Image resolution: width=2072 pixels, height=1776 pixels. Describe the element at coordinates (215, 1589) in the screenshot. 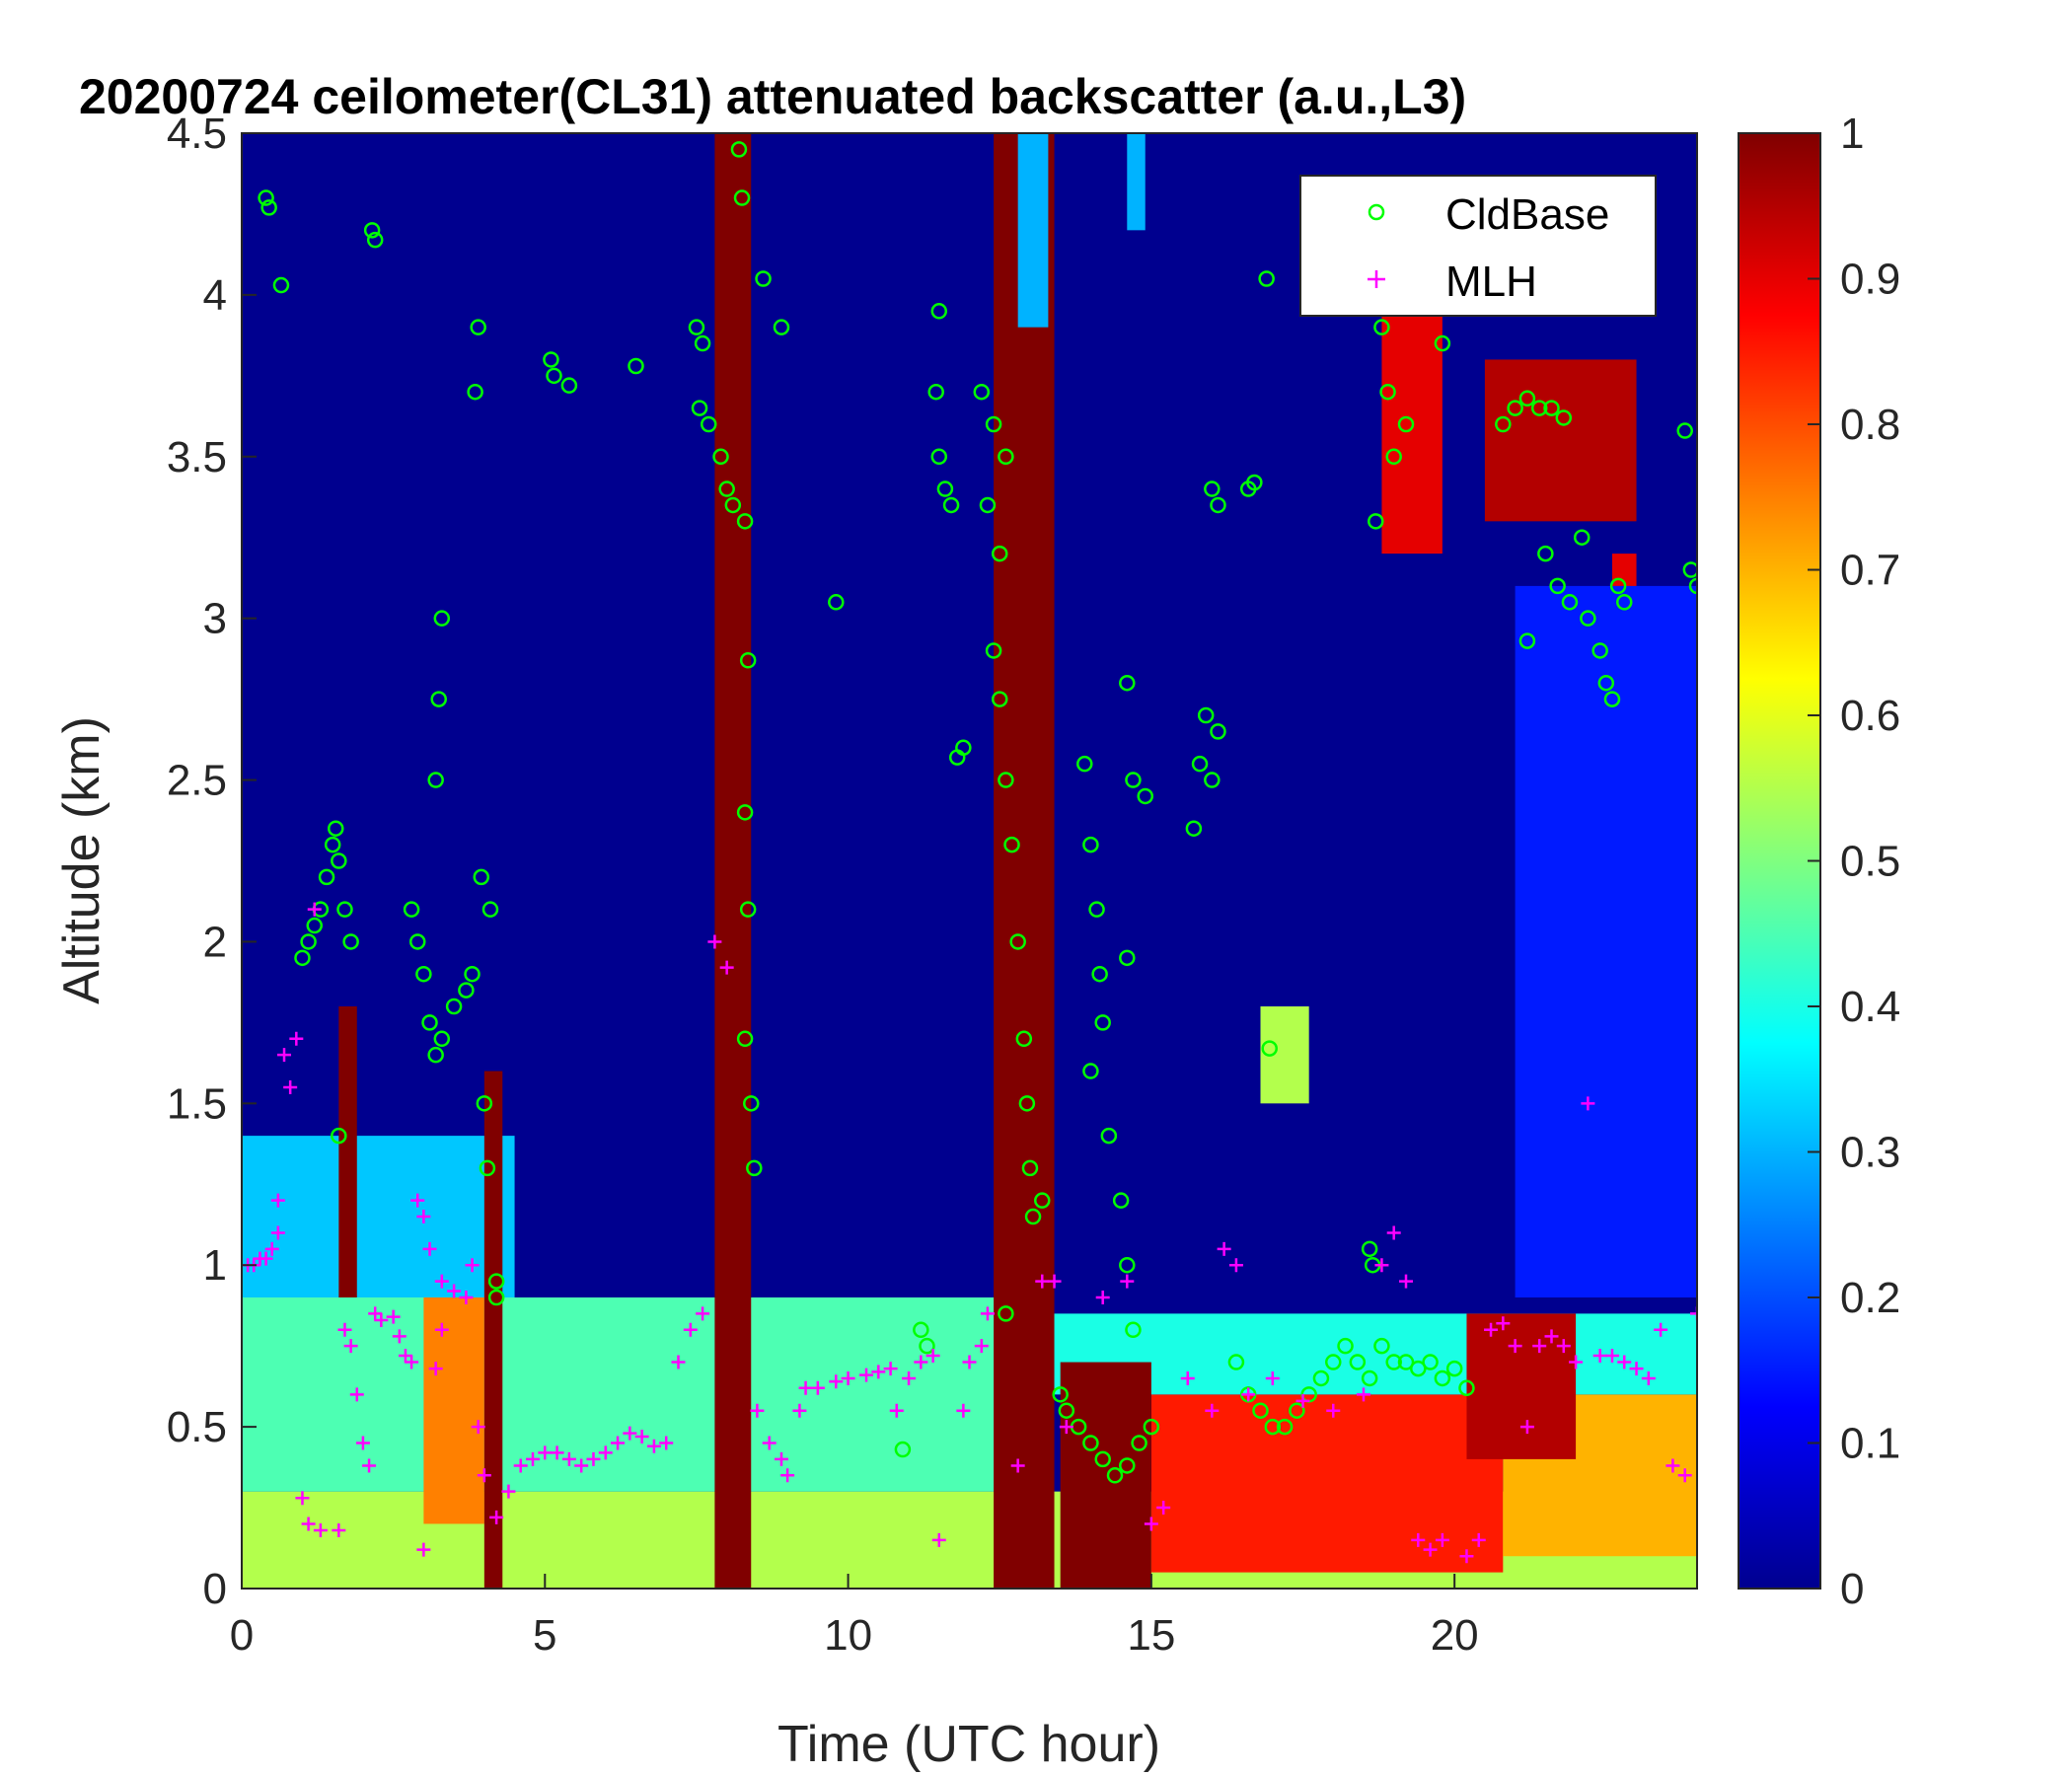

I see `y-tick-label: 0` at that location.